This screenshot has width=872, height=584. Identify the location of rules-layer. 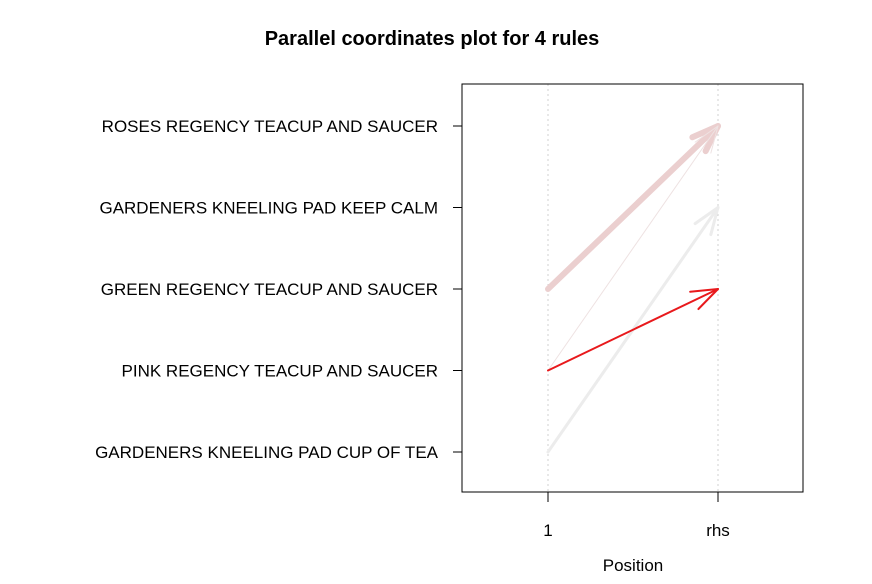
(633, 288).